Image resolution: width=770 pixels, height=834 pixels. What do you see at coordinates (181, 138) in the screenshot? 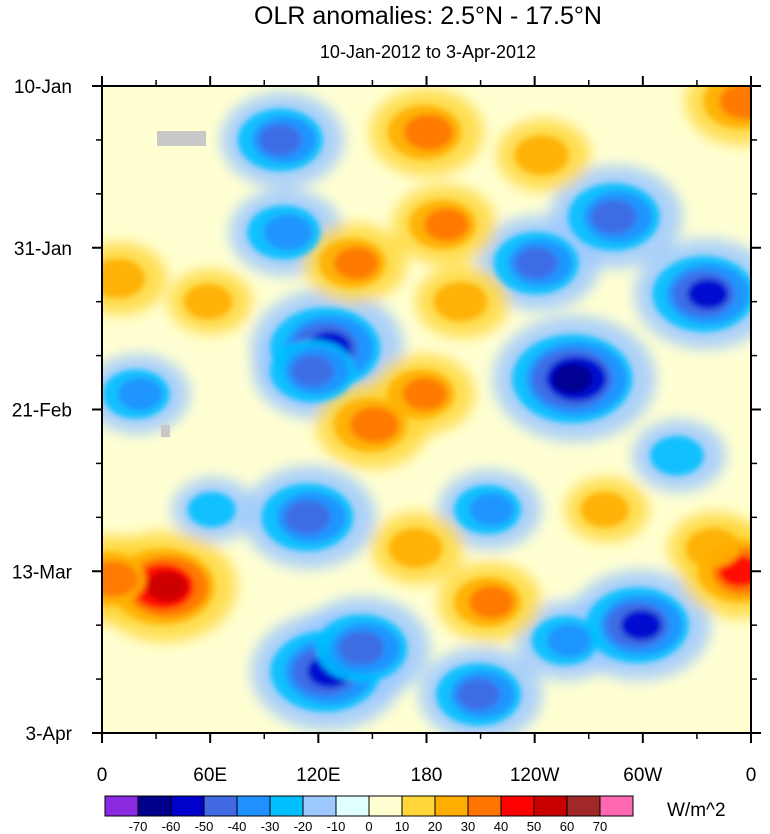
I see `missing-data-patch` at bounding box center [181, 138].